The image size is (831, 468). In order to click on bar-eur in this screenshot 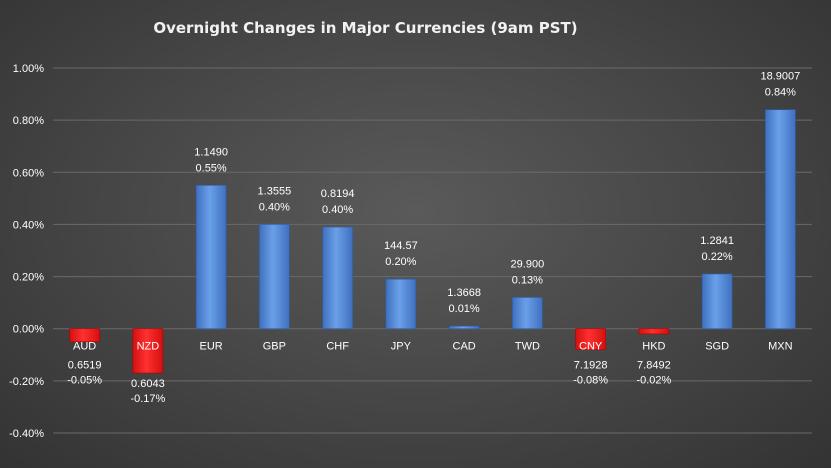, I will do `click(211, 257)`.